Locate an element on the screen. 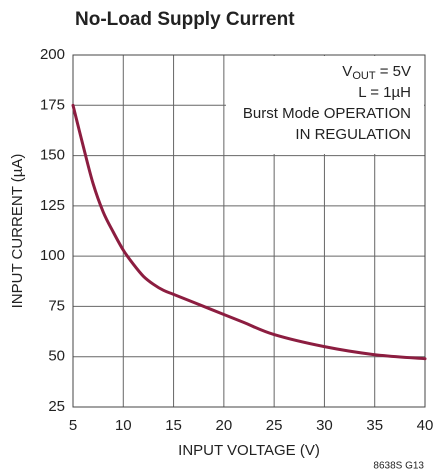 The width and height of the screenshot is (434, 475). x-tick-label: 30 is located at coordinates (324, 425).